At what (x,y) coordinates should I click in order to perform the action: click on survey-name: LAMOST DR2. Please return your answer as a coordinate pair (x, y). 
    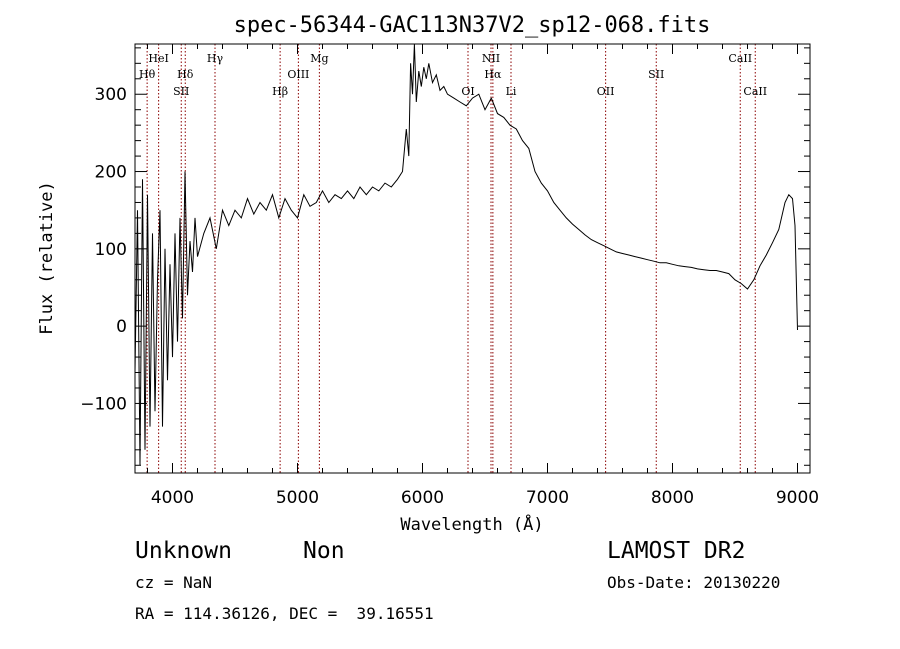
    Looking at the image, I should click on (676, 551).